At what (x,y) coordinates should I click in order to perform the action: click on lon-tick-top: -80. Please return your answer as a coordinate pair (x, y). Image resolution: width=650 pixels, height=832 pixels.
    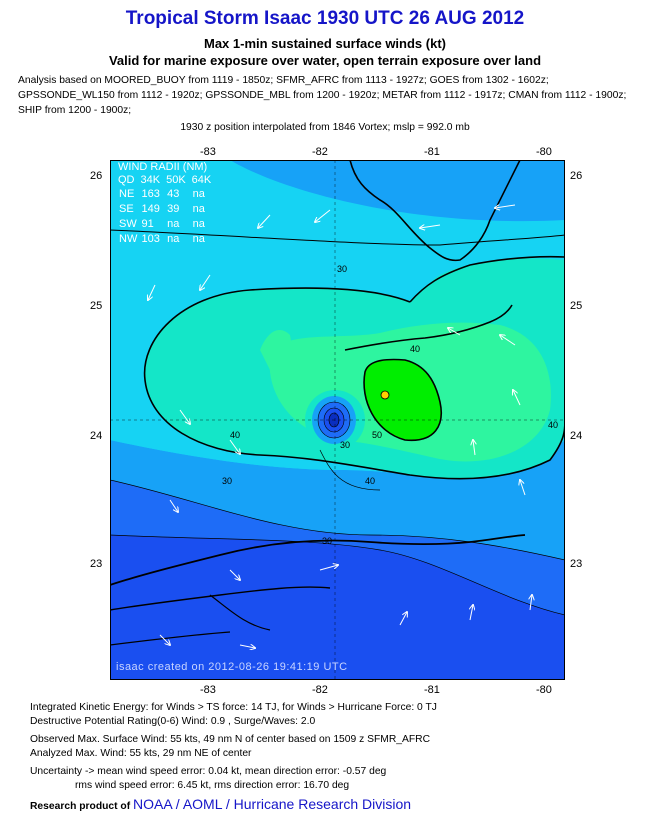
    Looking at the image, I should click on (544, 152).